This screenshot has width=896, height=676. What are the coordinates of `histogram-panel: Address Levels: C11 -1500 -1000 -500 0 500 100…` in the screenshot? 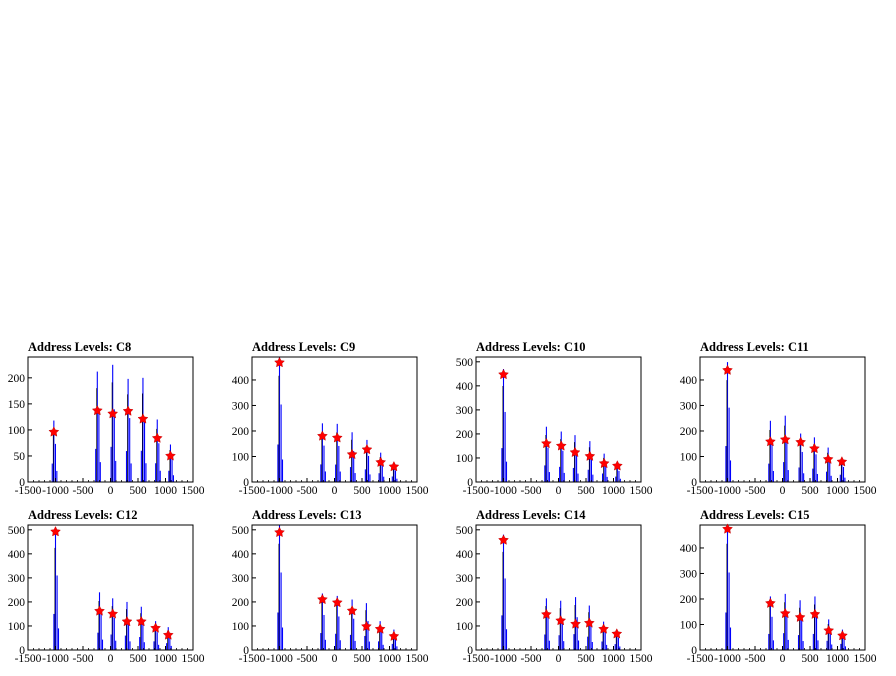 It's located at (784, 424).